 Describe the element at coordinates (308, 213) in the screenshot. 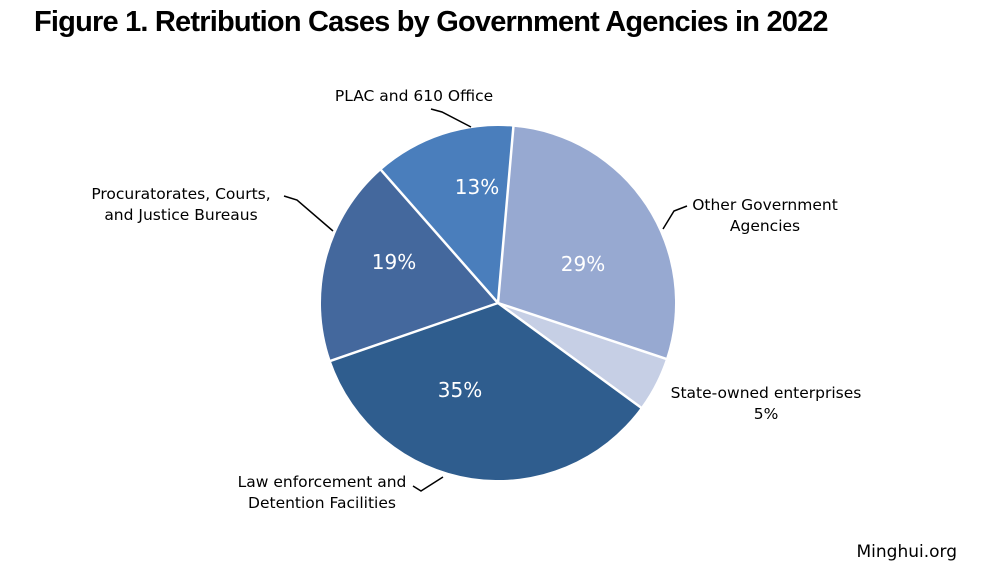

I see `leader-line-procuratorates-courts-justice-bureaus` at that location.